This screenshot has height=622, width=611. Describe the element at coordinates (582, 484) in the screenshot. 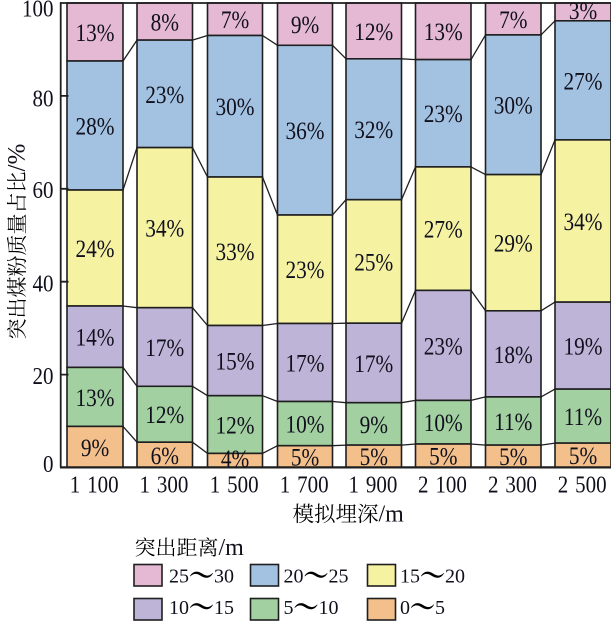

I see `svg-text: 2 500` at that location.